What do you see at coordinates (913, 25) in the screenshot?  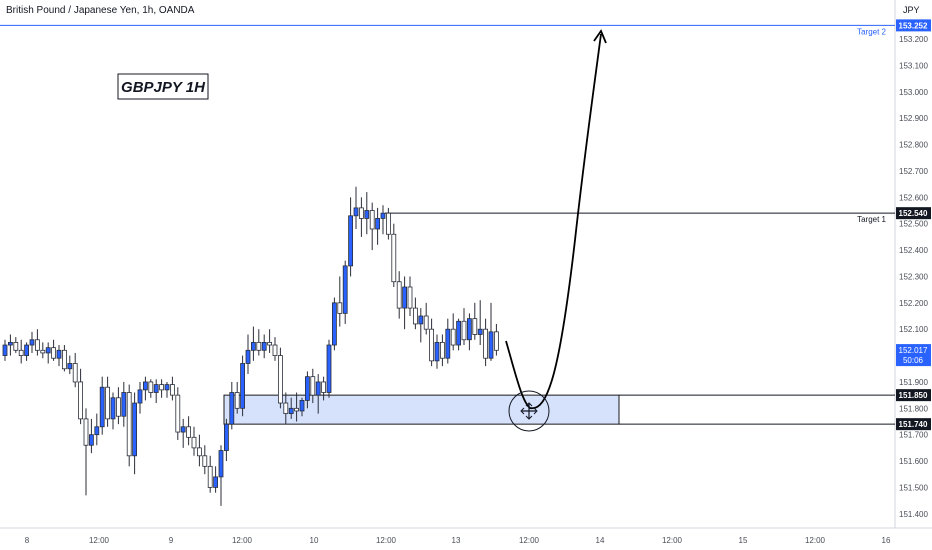 I see `price-badge` at bounding box center [913, 25].